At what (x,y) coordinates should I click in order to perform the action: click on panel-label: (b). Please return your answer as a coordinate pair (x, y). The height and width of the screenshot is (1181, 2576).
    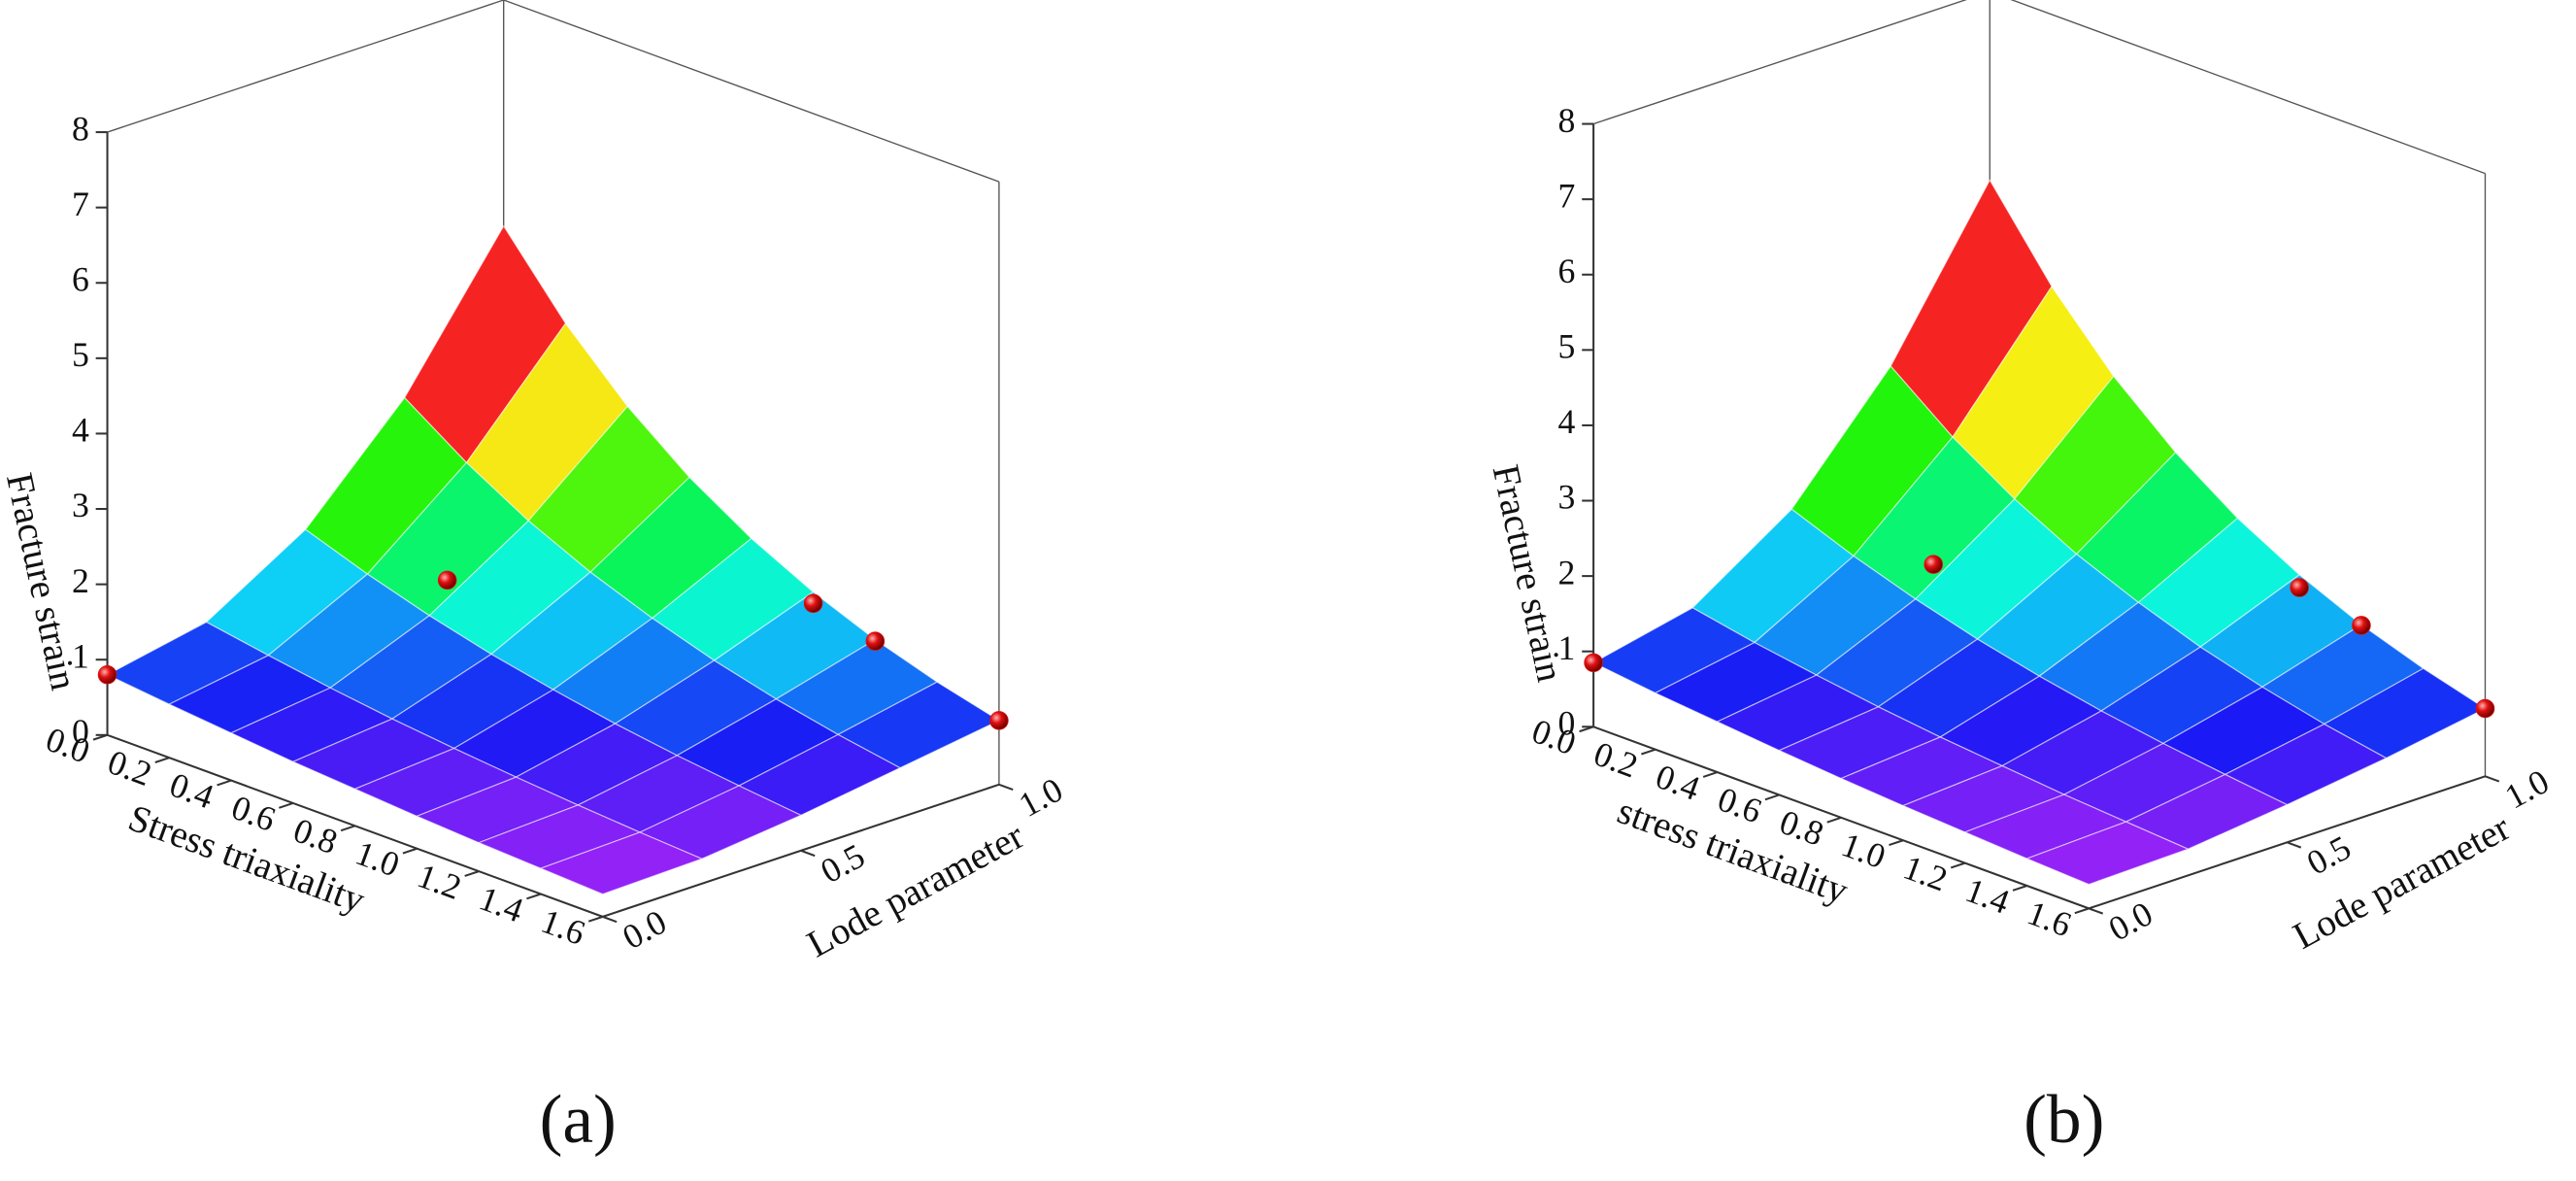
    Looking at the image, I should click on (2064, 1119).